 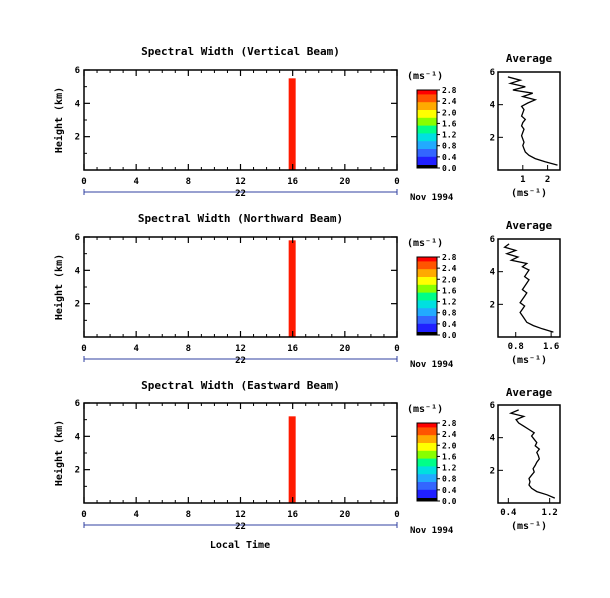 I want to click on colorbar-frame, so click(x=427, y=462).